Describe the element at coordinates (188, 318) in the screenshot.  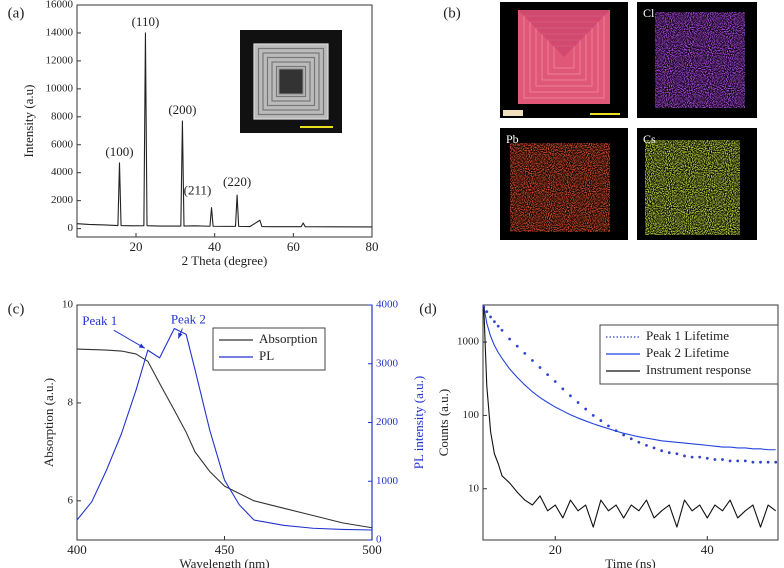
I see `annotation: Peak 2` at that location.